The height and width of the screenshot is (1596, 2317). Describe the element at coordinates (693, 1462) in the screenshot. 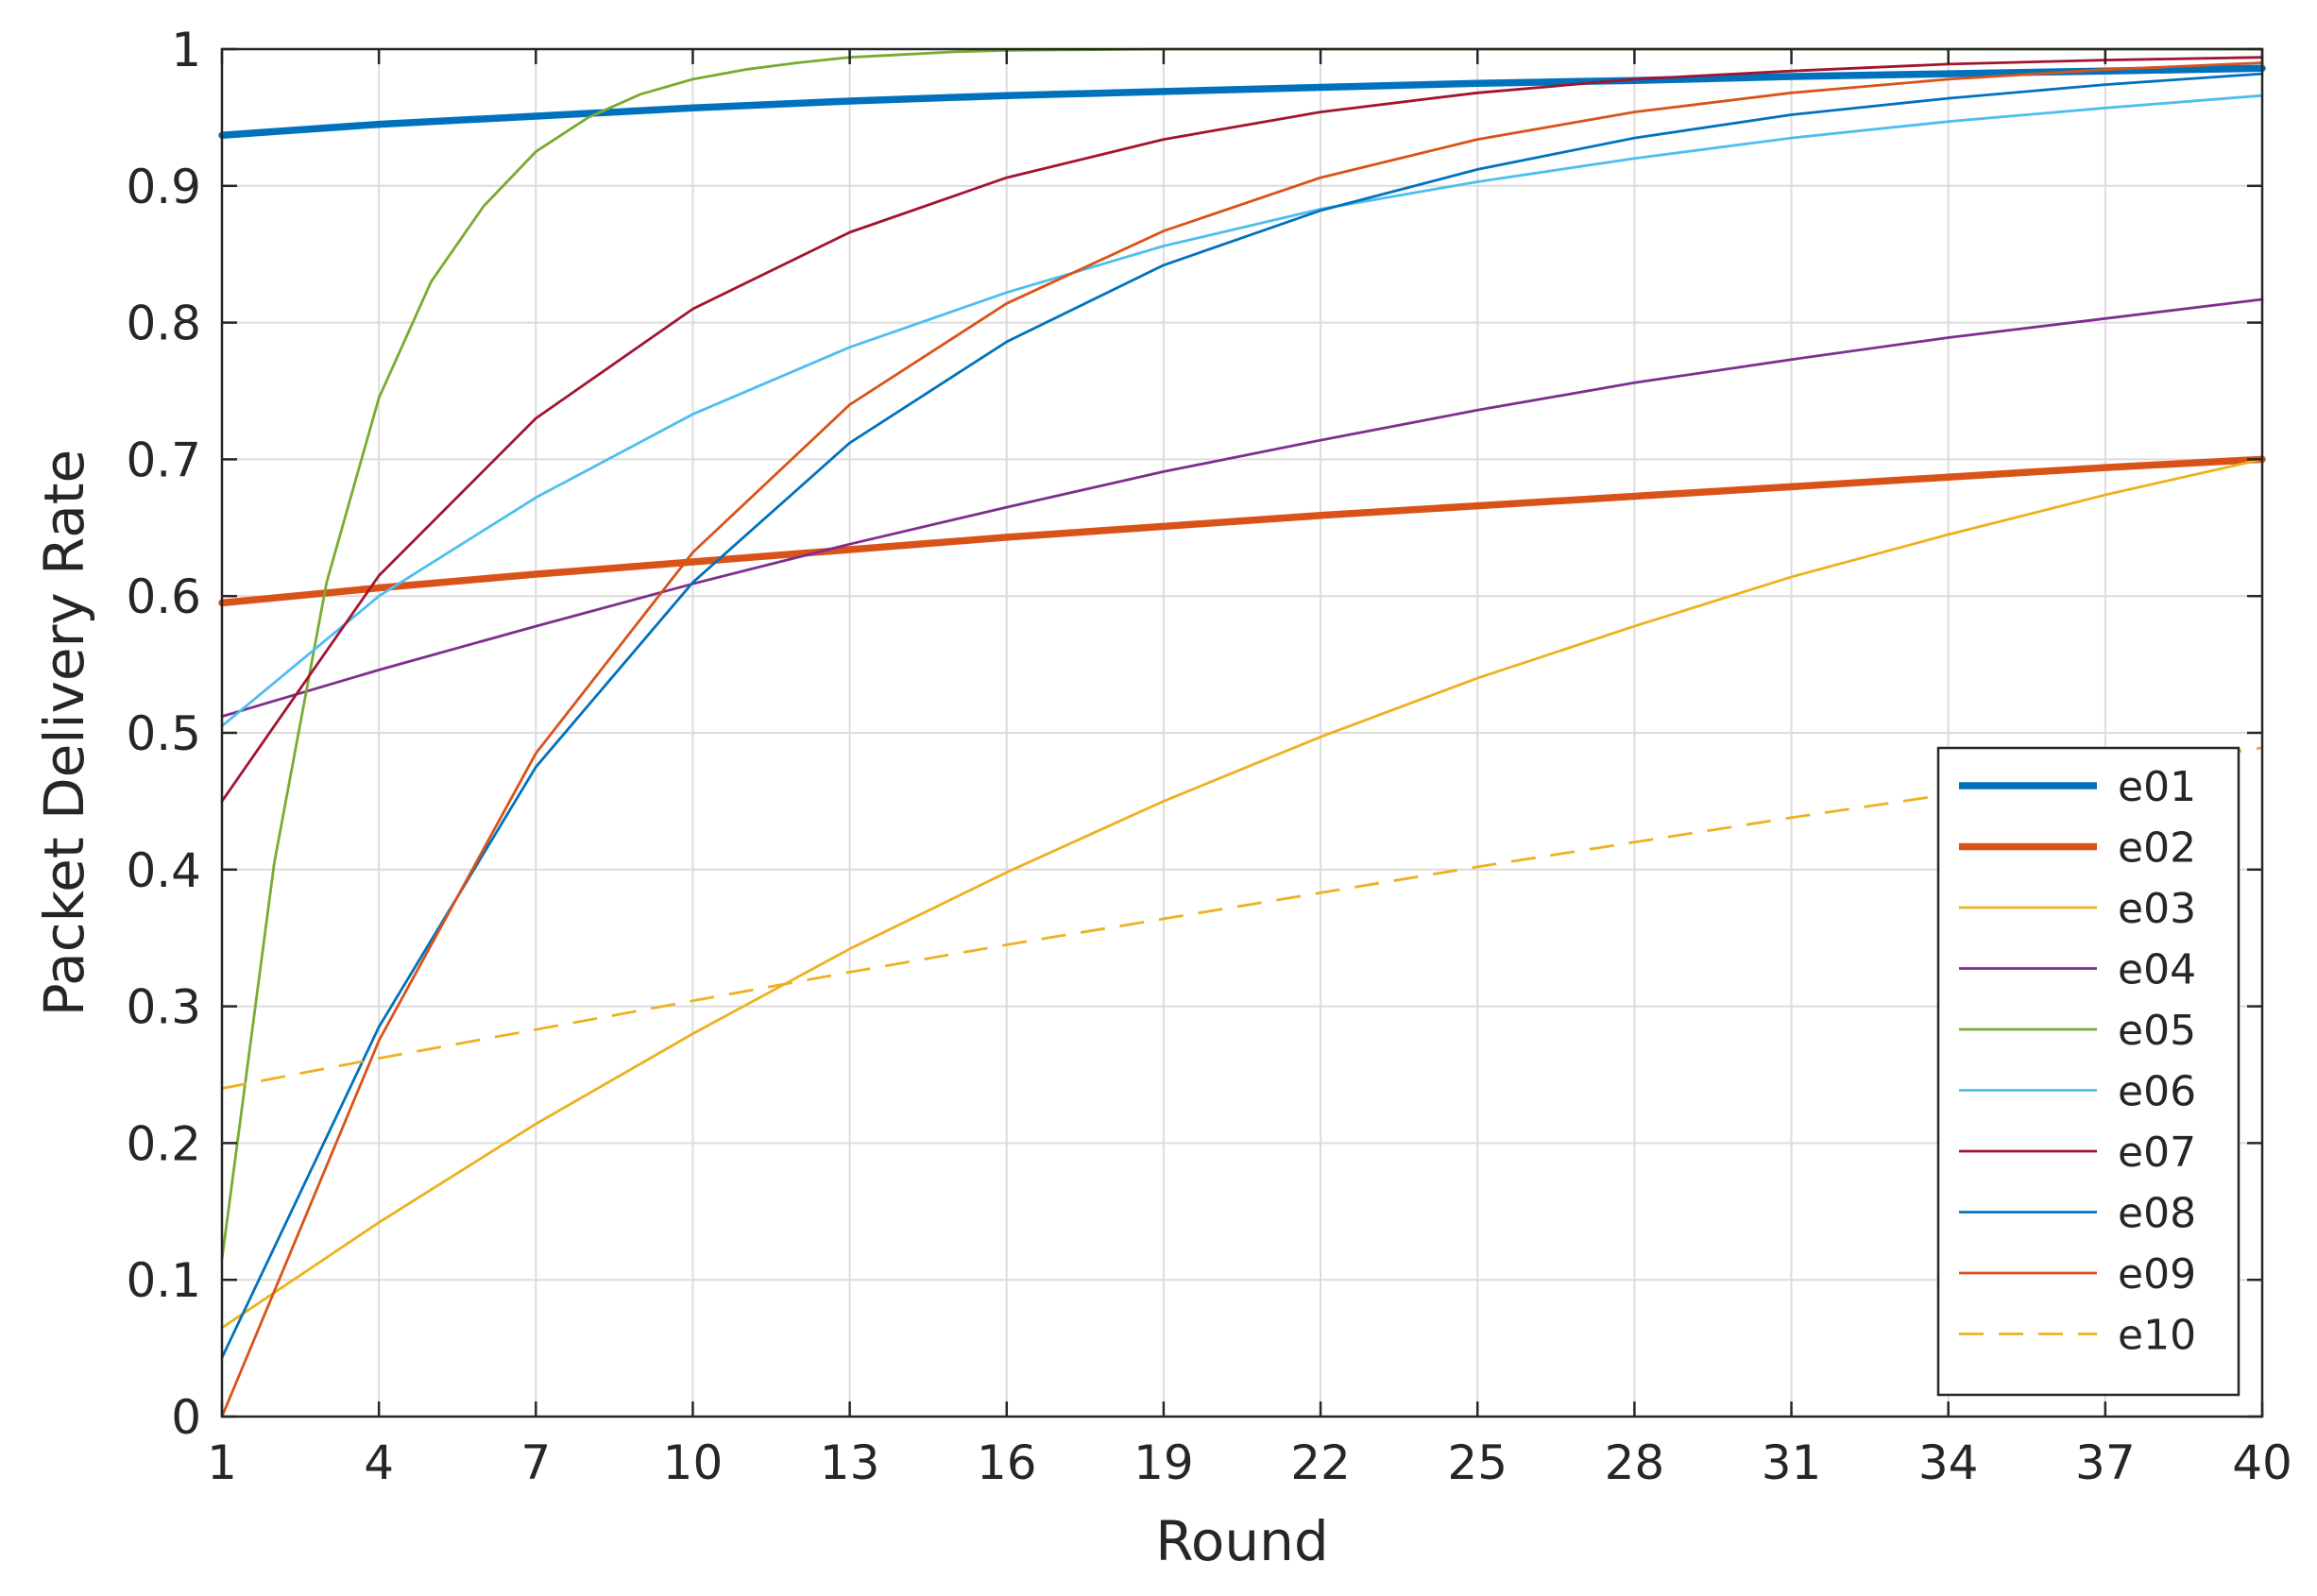

I see `x-tick-label: 10` at that location.